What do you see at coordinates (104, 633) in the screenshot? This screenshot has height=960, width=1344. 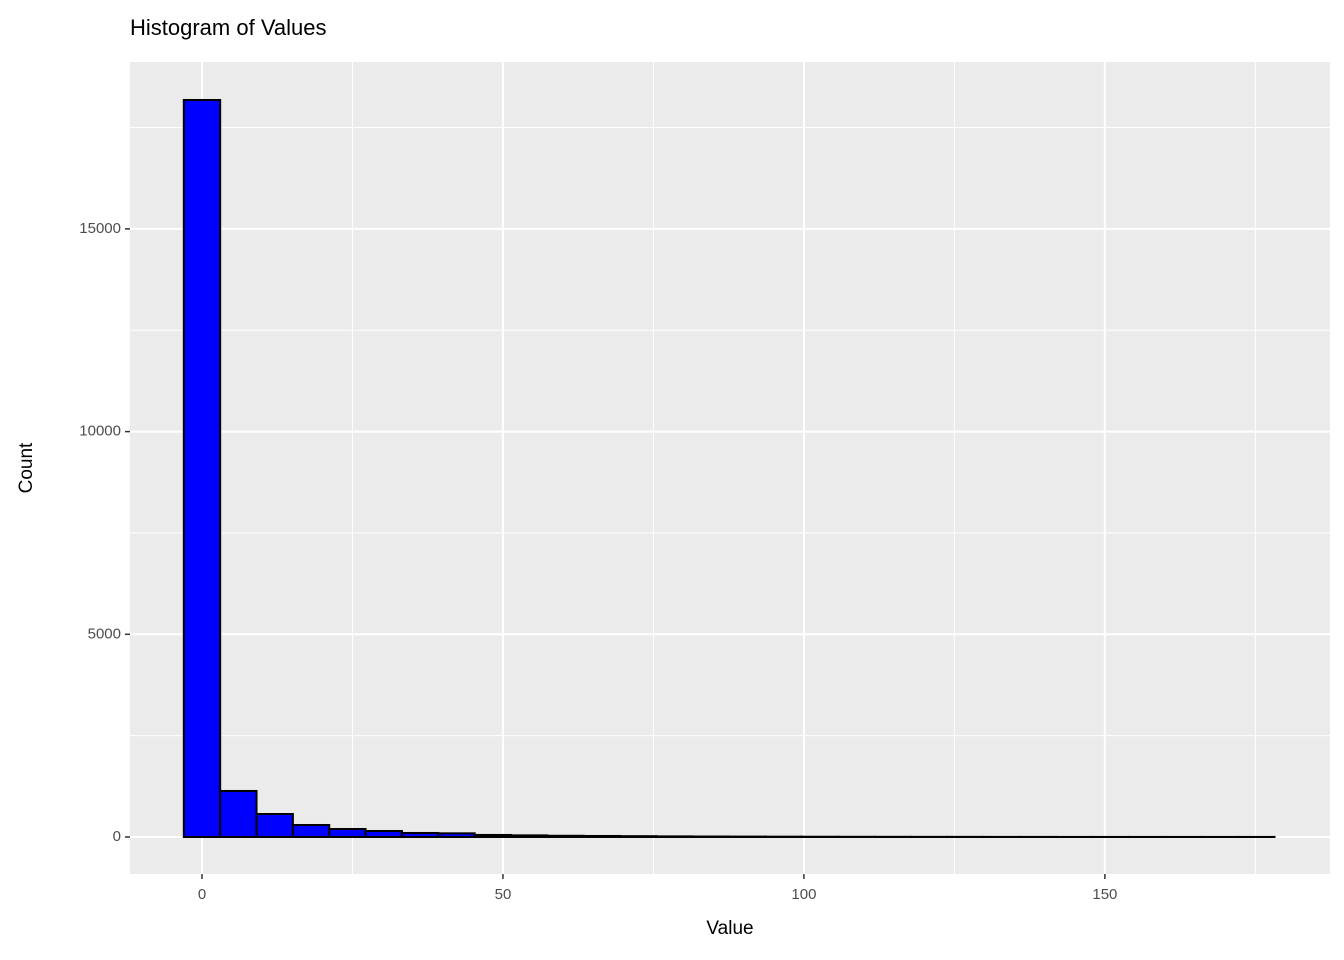 I see `y-tick-label: 5000` at bounding box center [104, 633].